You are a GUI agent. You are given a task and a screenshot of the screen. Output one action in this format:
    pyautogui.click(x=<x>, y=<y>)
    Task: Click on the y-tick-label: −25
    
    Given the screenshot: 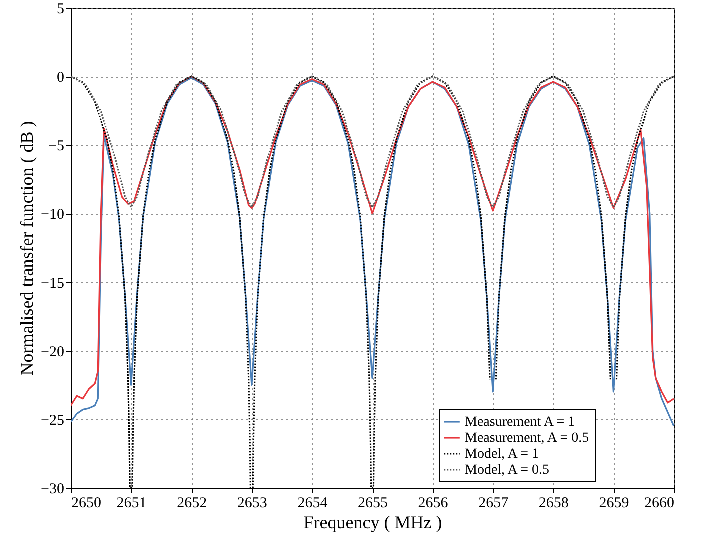 What is the action you would take?
    pyautogui.click(x=52, y=420)
    